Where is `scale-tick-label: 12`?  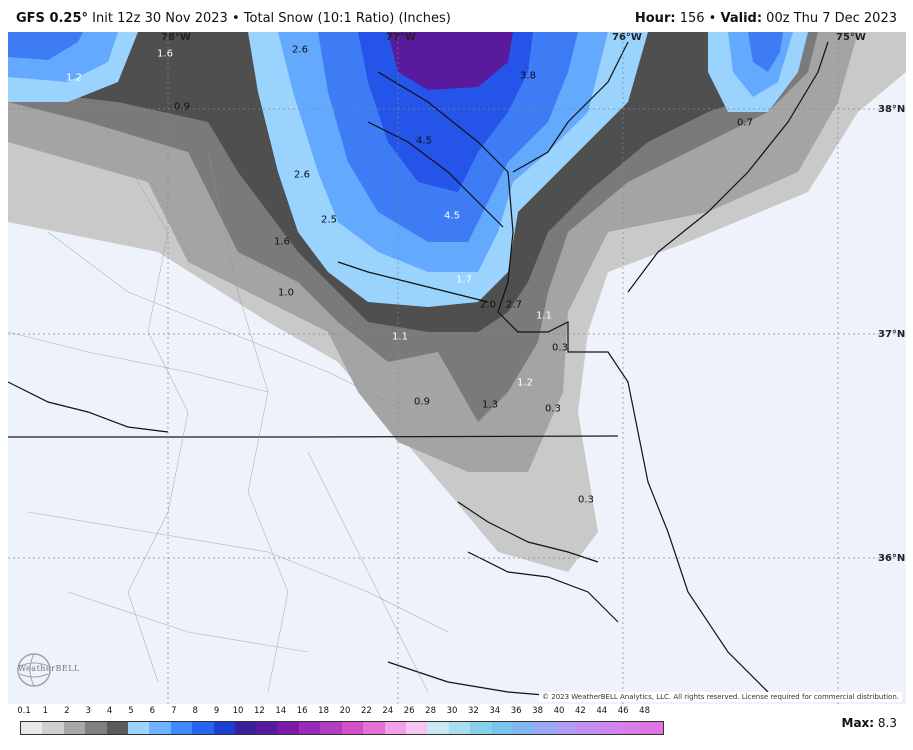 scale-tick-label: 12 is located at coordinates (259, 711).